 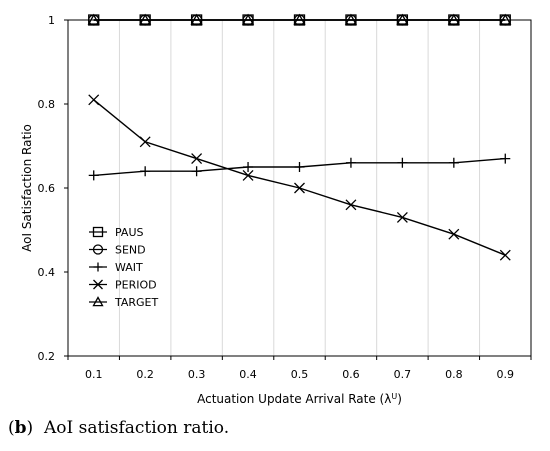 What do you see at coordinates (98, 267) in the screenshot?
I see `legend-marker-wait` at bounding box center [98, 267].